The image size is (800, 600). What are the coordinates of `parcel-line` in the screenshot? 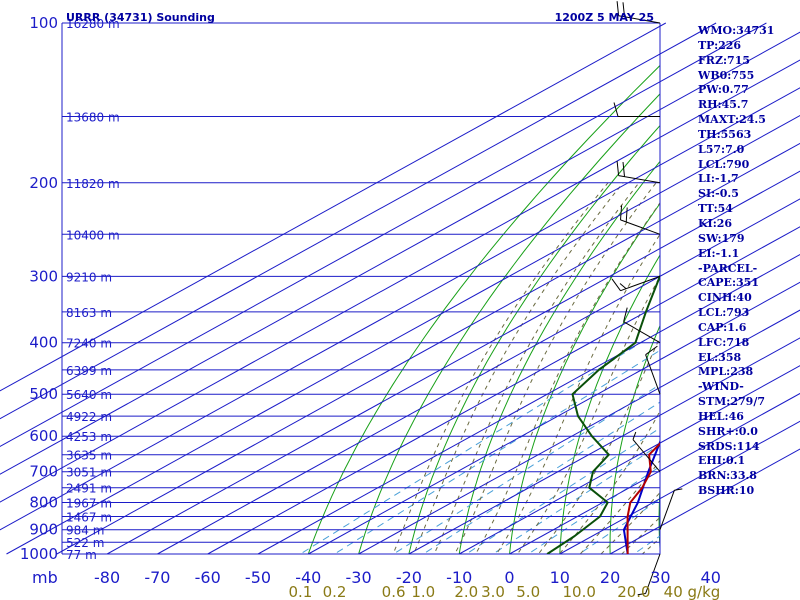 It's located at (641, 496).